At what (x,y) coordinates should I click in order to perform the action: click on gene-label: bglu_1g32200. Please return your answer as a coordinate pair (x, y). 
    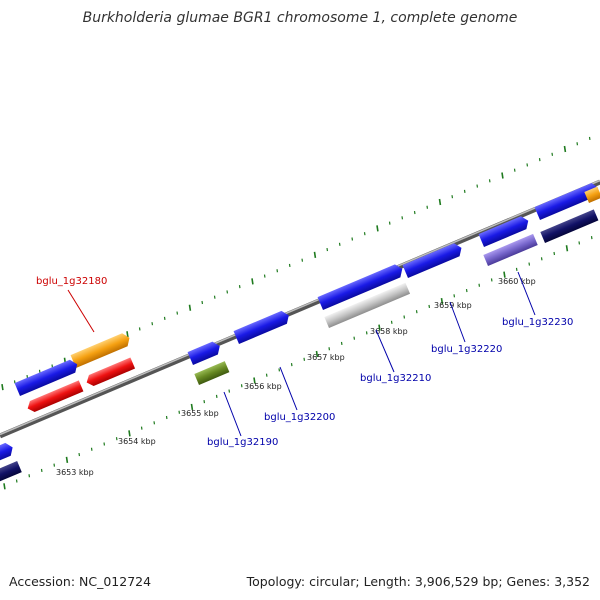
    Looking at the image, I should click on (299, 417).